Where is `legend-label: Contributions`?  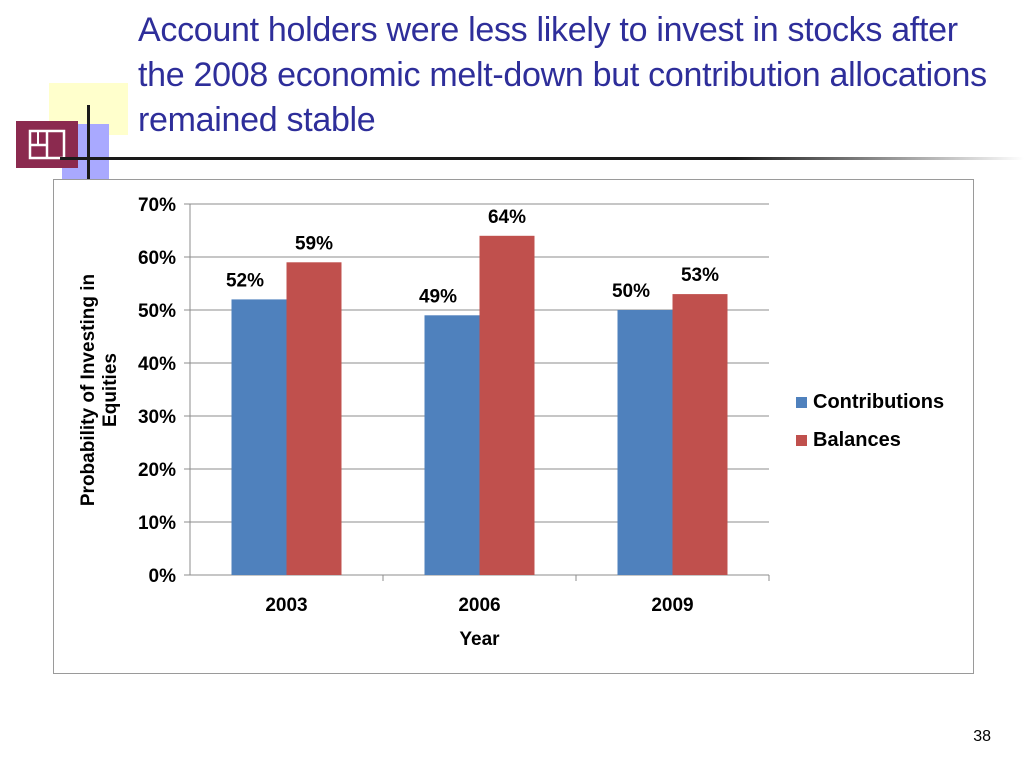
legend-label: Contributions is located at coordinates (878, 402).